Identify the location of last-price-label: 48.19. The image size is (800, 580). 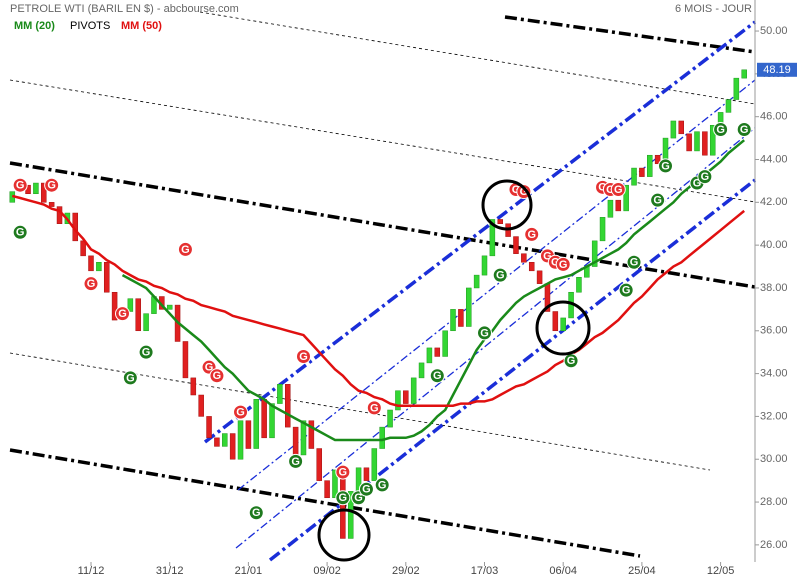
(777, 70).